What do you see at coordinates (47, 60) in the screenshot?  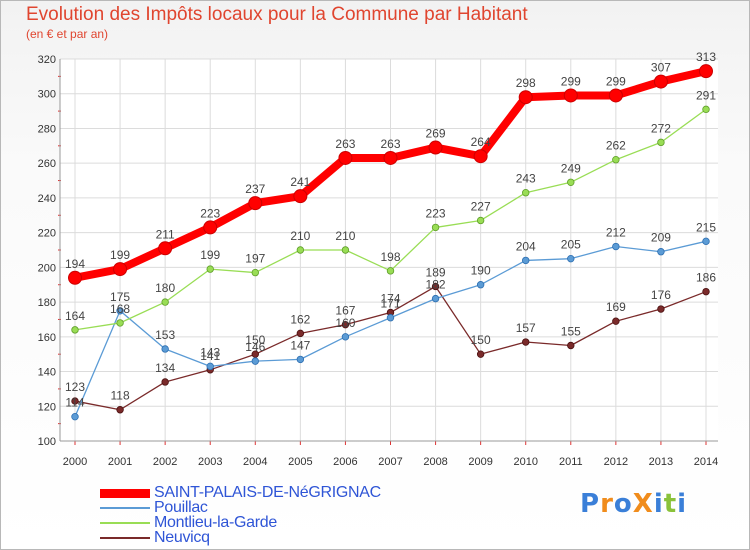 I see `y-tick-label: 320` at bounding box center [47, 60].